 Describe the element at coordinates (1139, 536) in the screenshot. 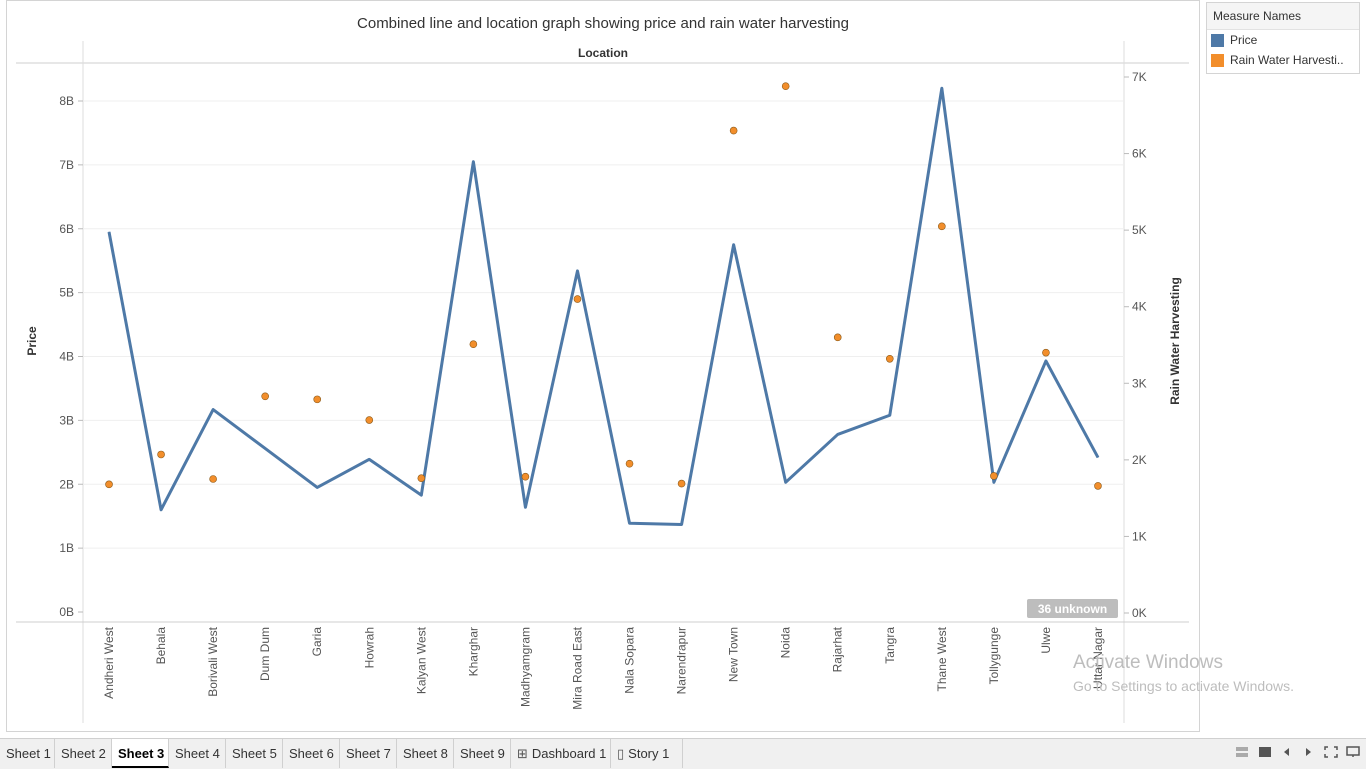

I see `y2-tick-label: 1K` at that location.